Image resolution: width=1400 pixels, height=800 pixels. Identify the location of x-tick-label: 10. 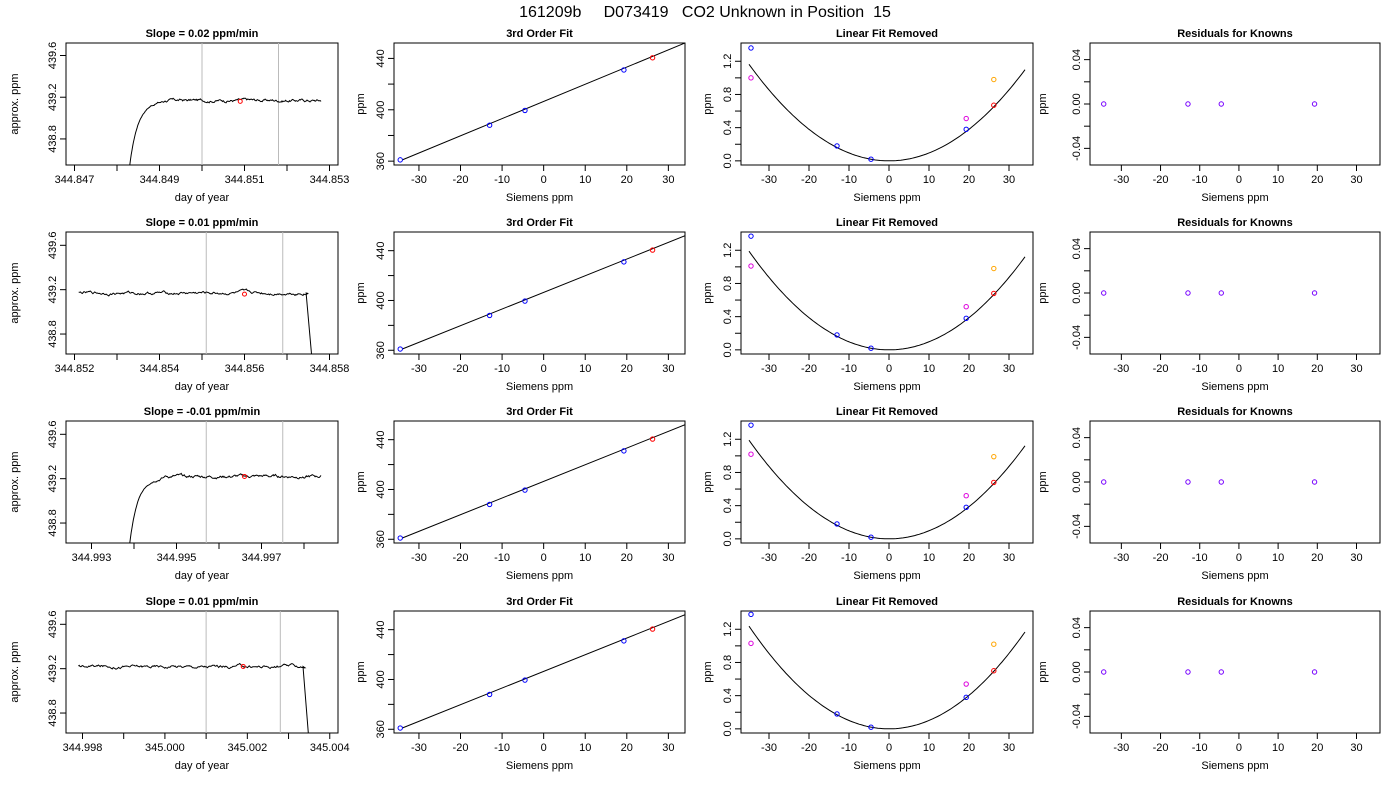
(585, 748).